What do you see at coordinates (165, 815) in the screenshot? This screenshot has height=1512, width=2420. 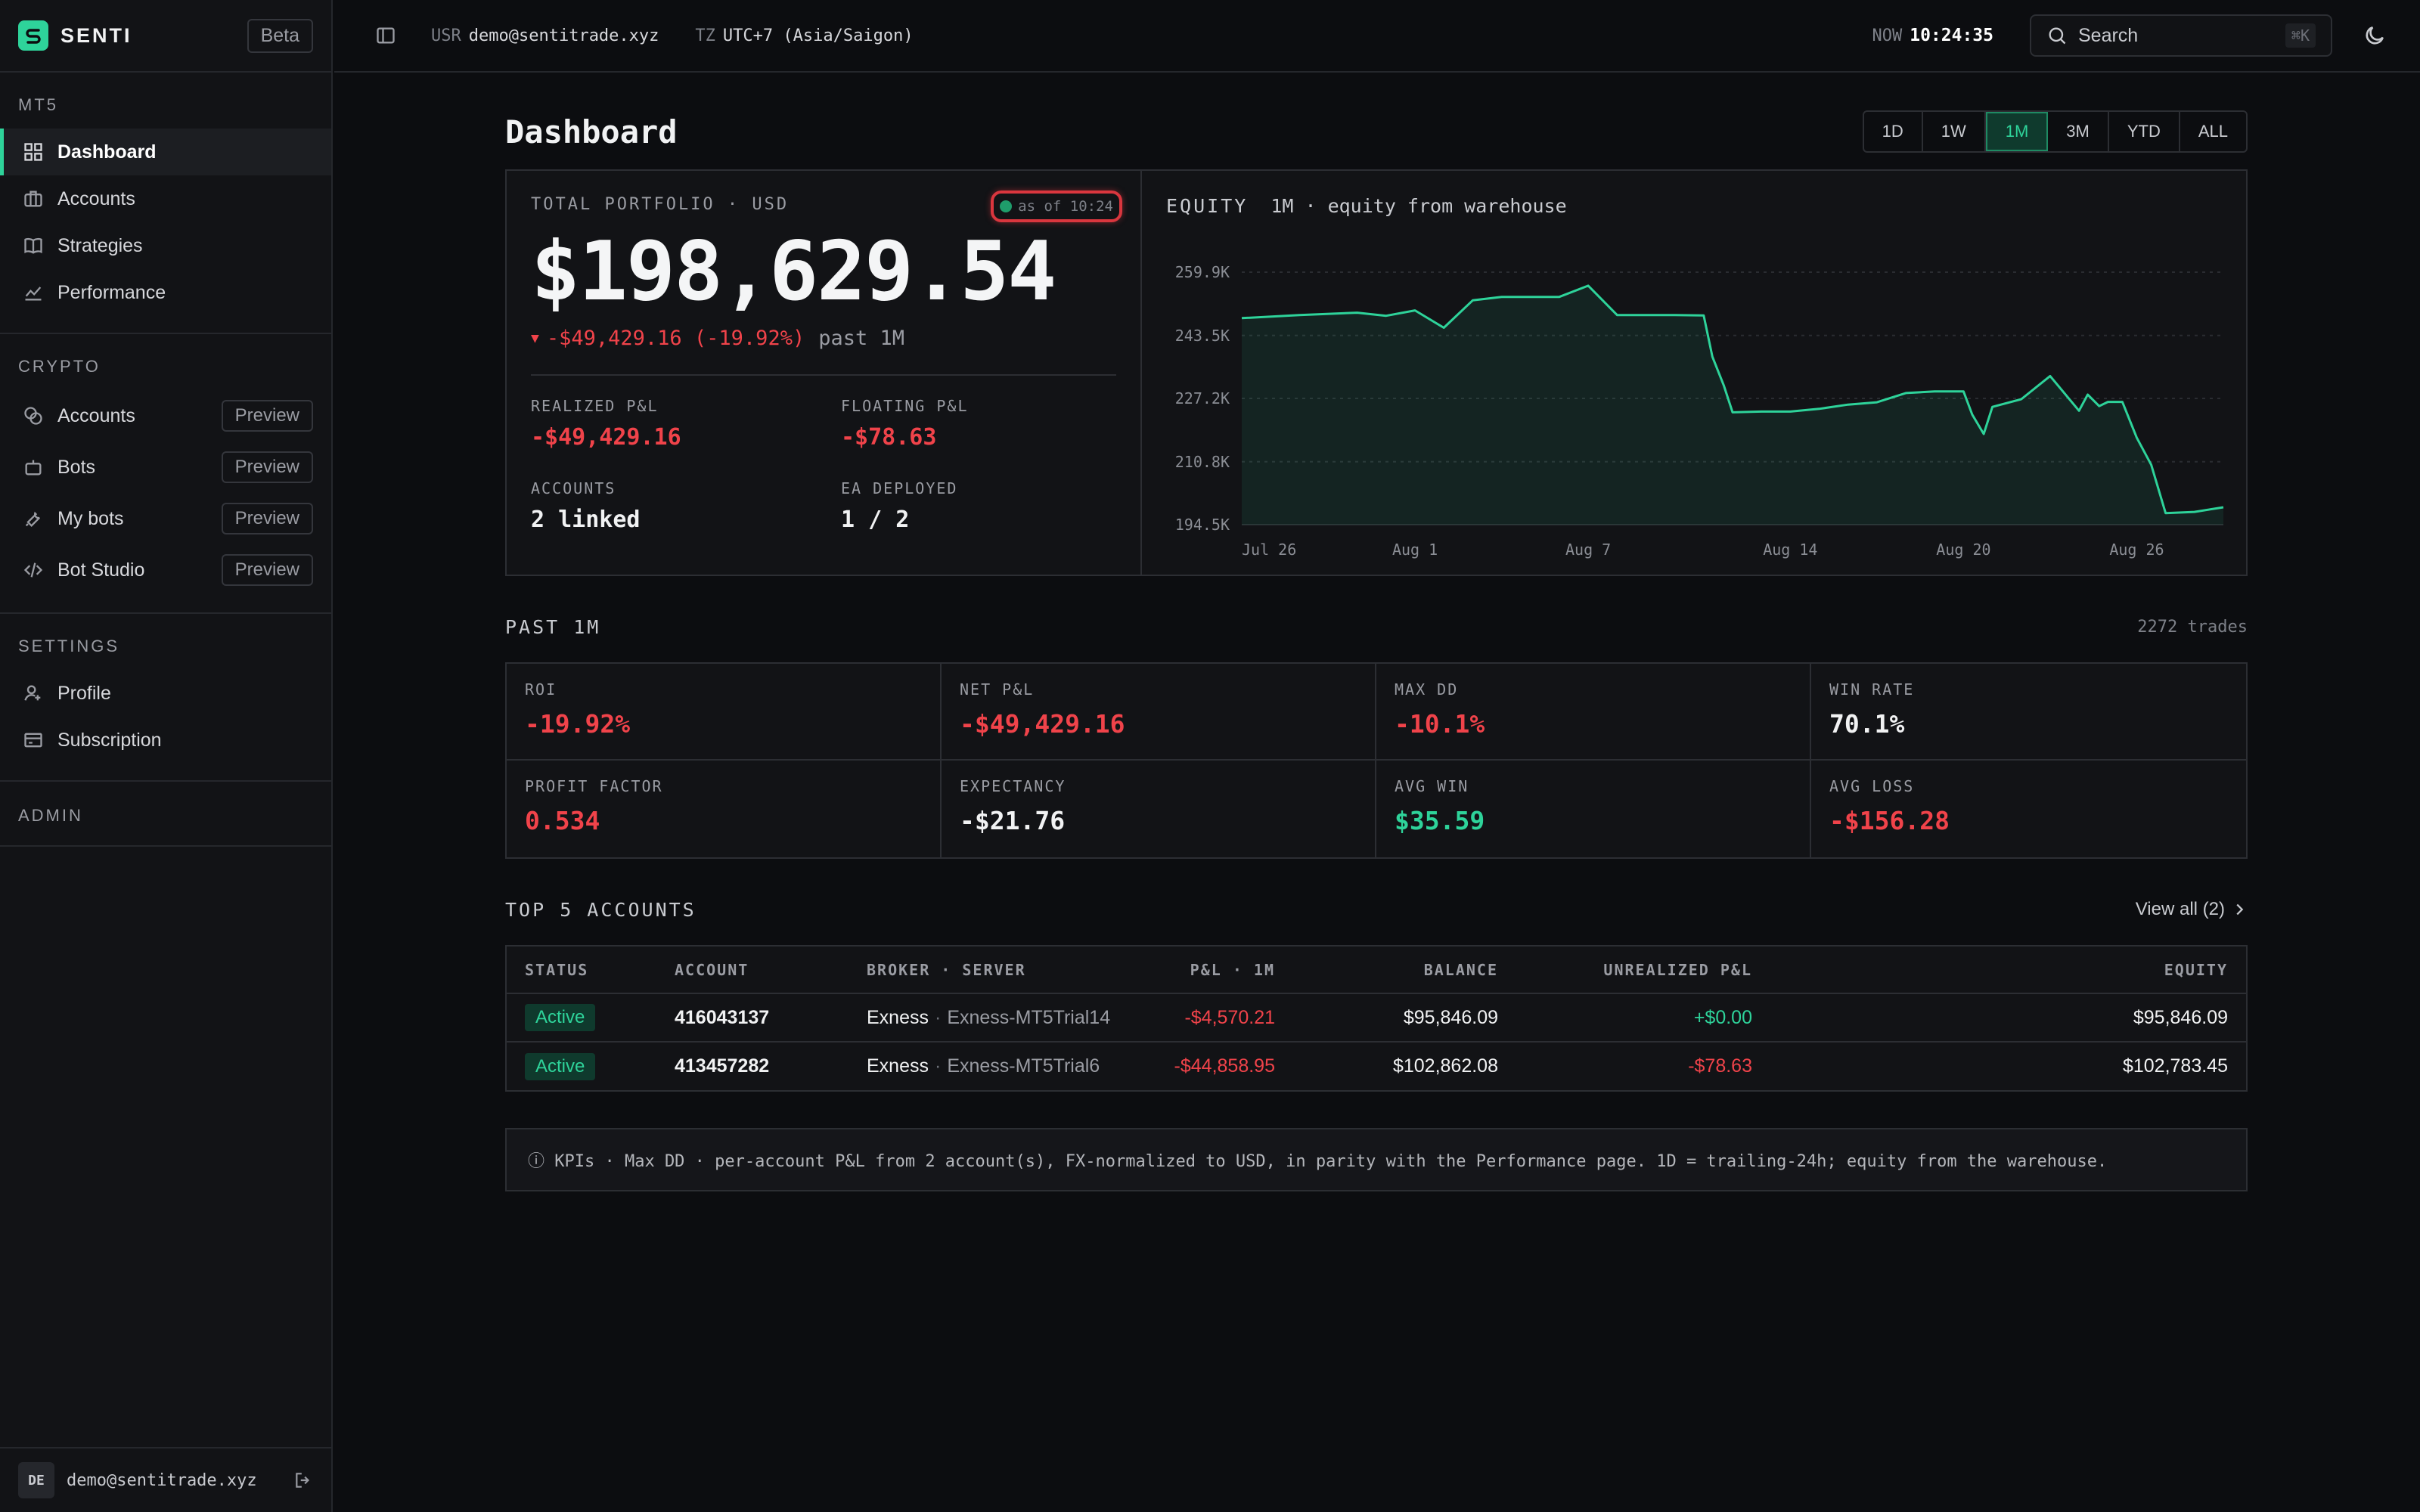 I see `nav-section-admin: ADMIN` at bounding box center [165, 815].